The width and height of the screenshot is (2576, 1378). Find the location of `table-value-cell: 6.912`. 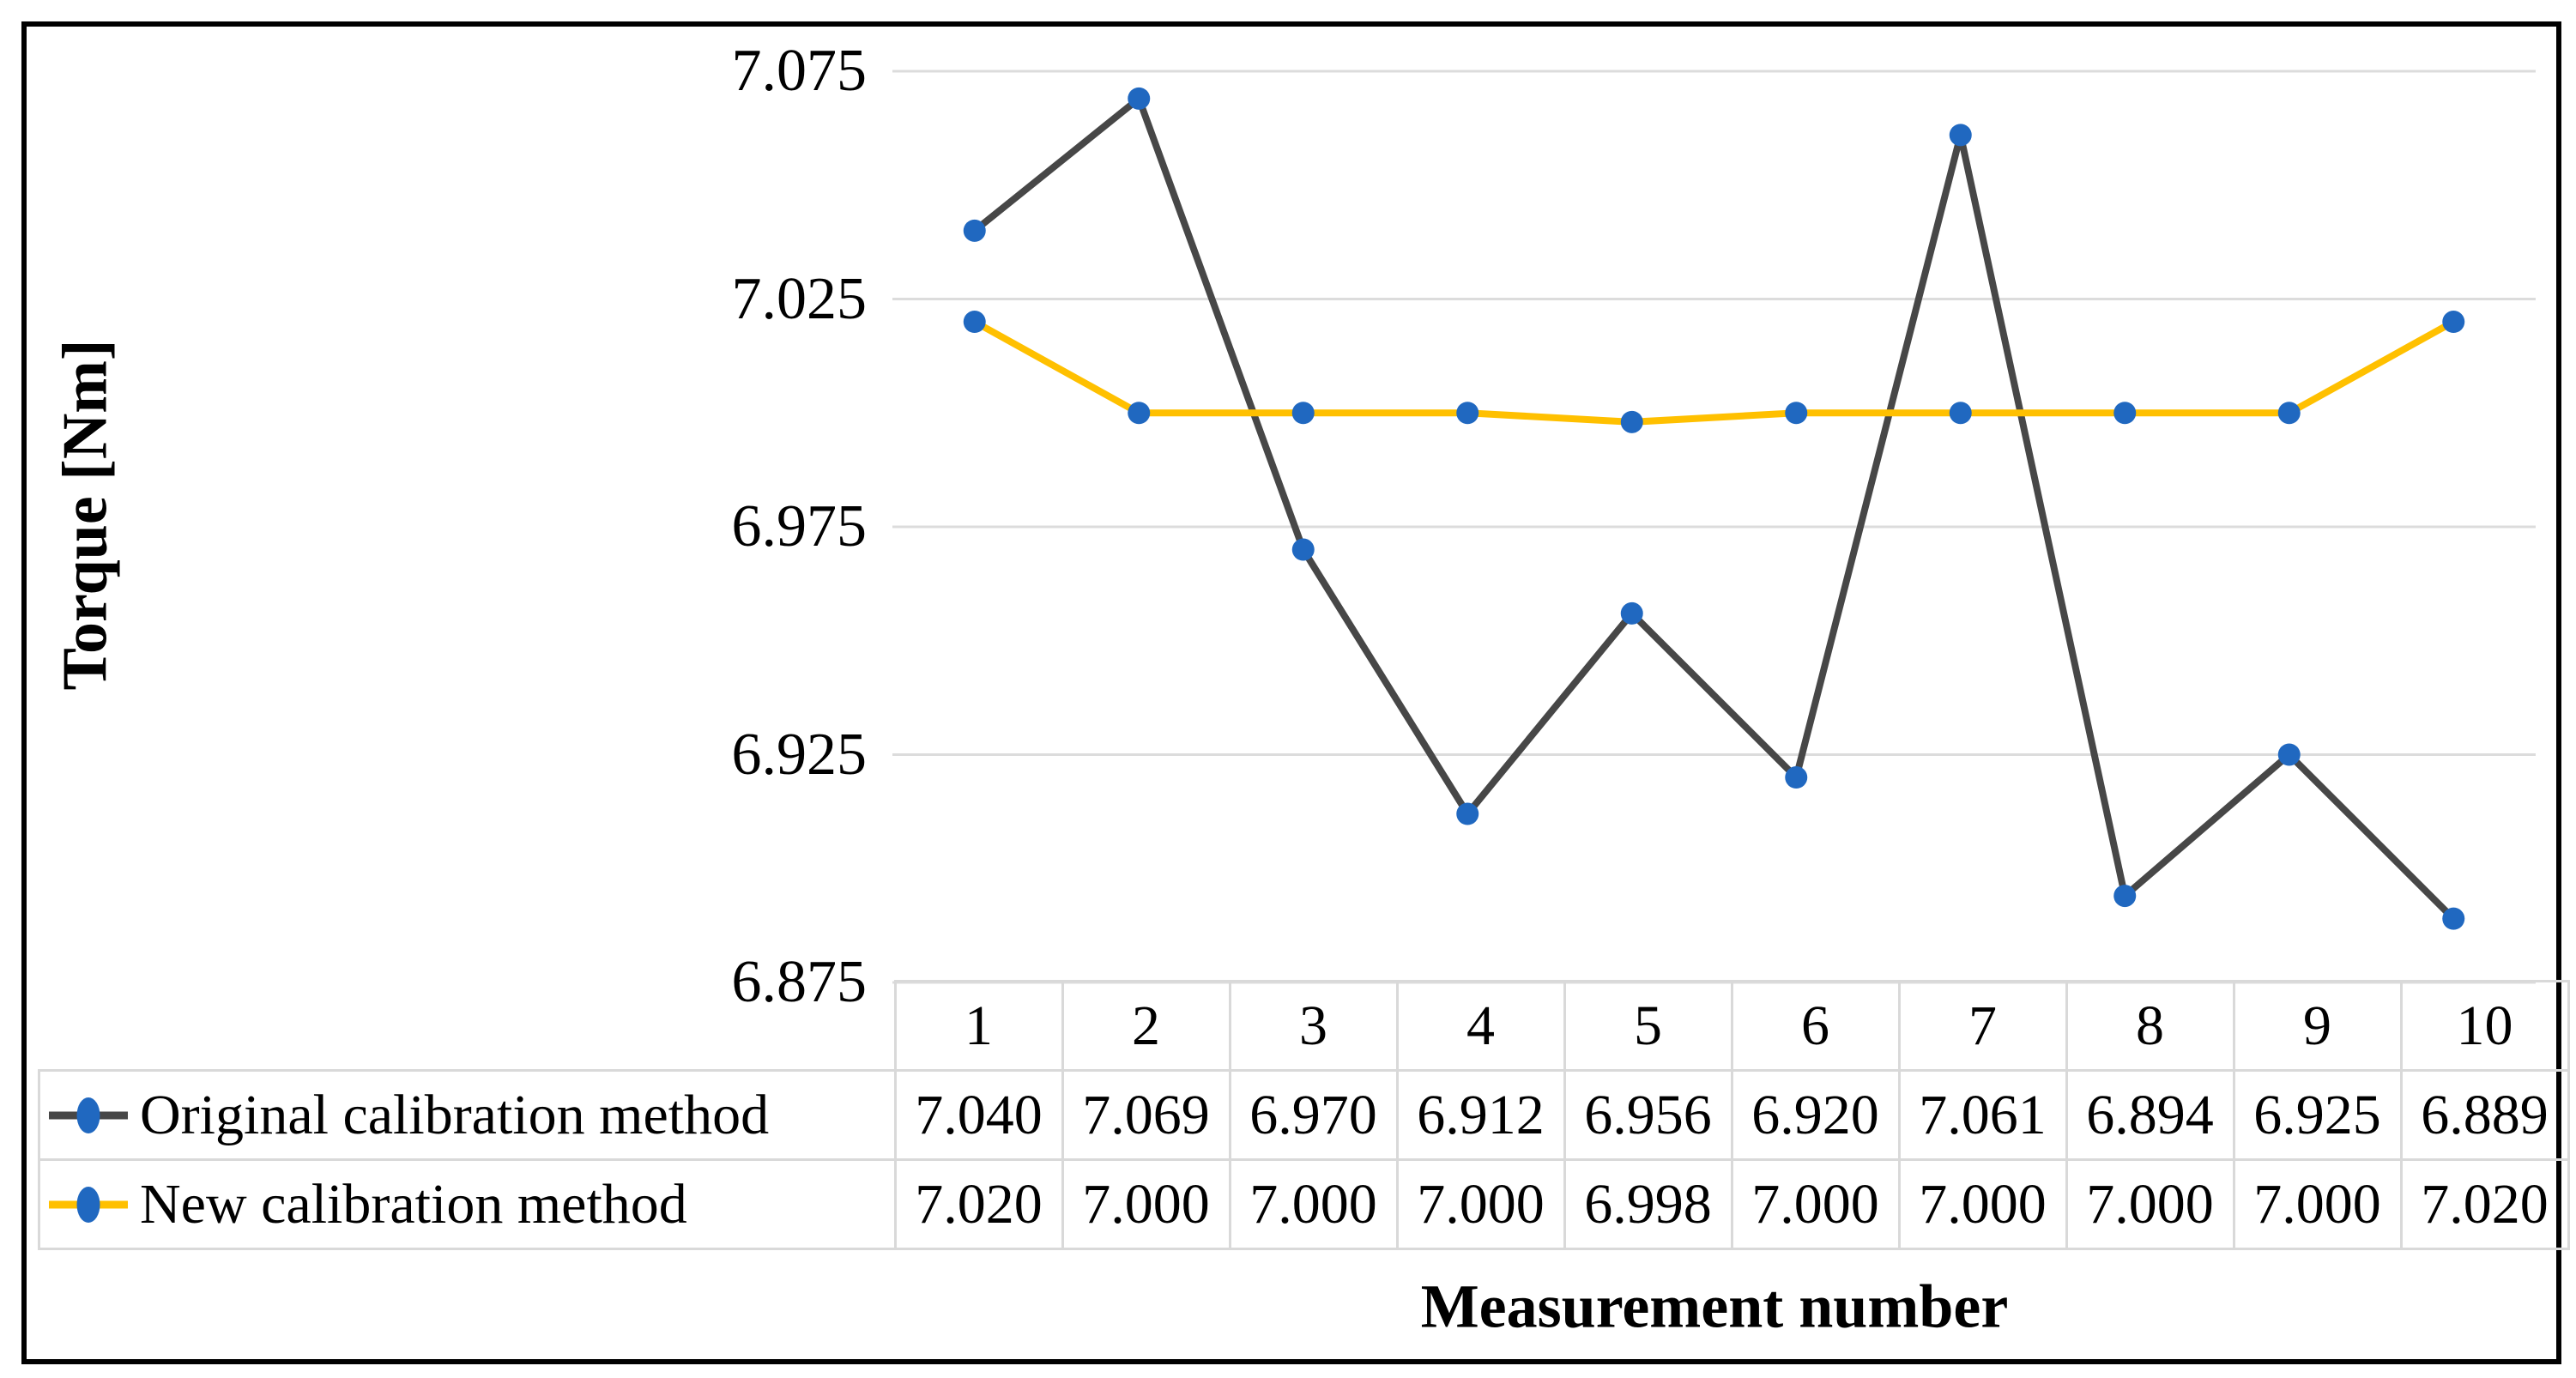

table-value-cell: 6.912 is located at coordinates (1480, 1115).